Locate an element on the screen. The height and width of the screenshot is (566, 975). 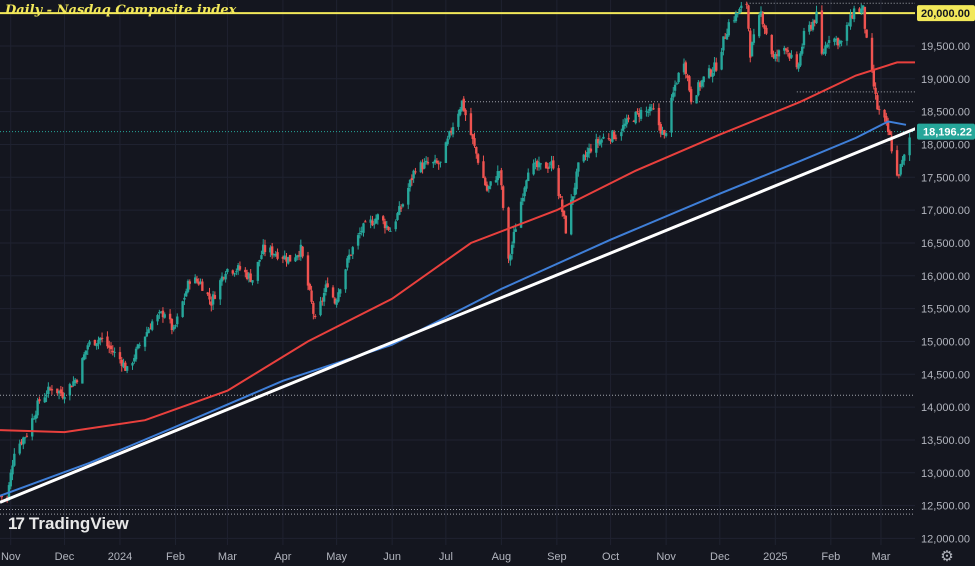
time-tick-label: Dec is located at coordinates (720, 557).